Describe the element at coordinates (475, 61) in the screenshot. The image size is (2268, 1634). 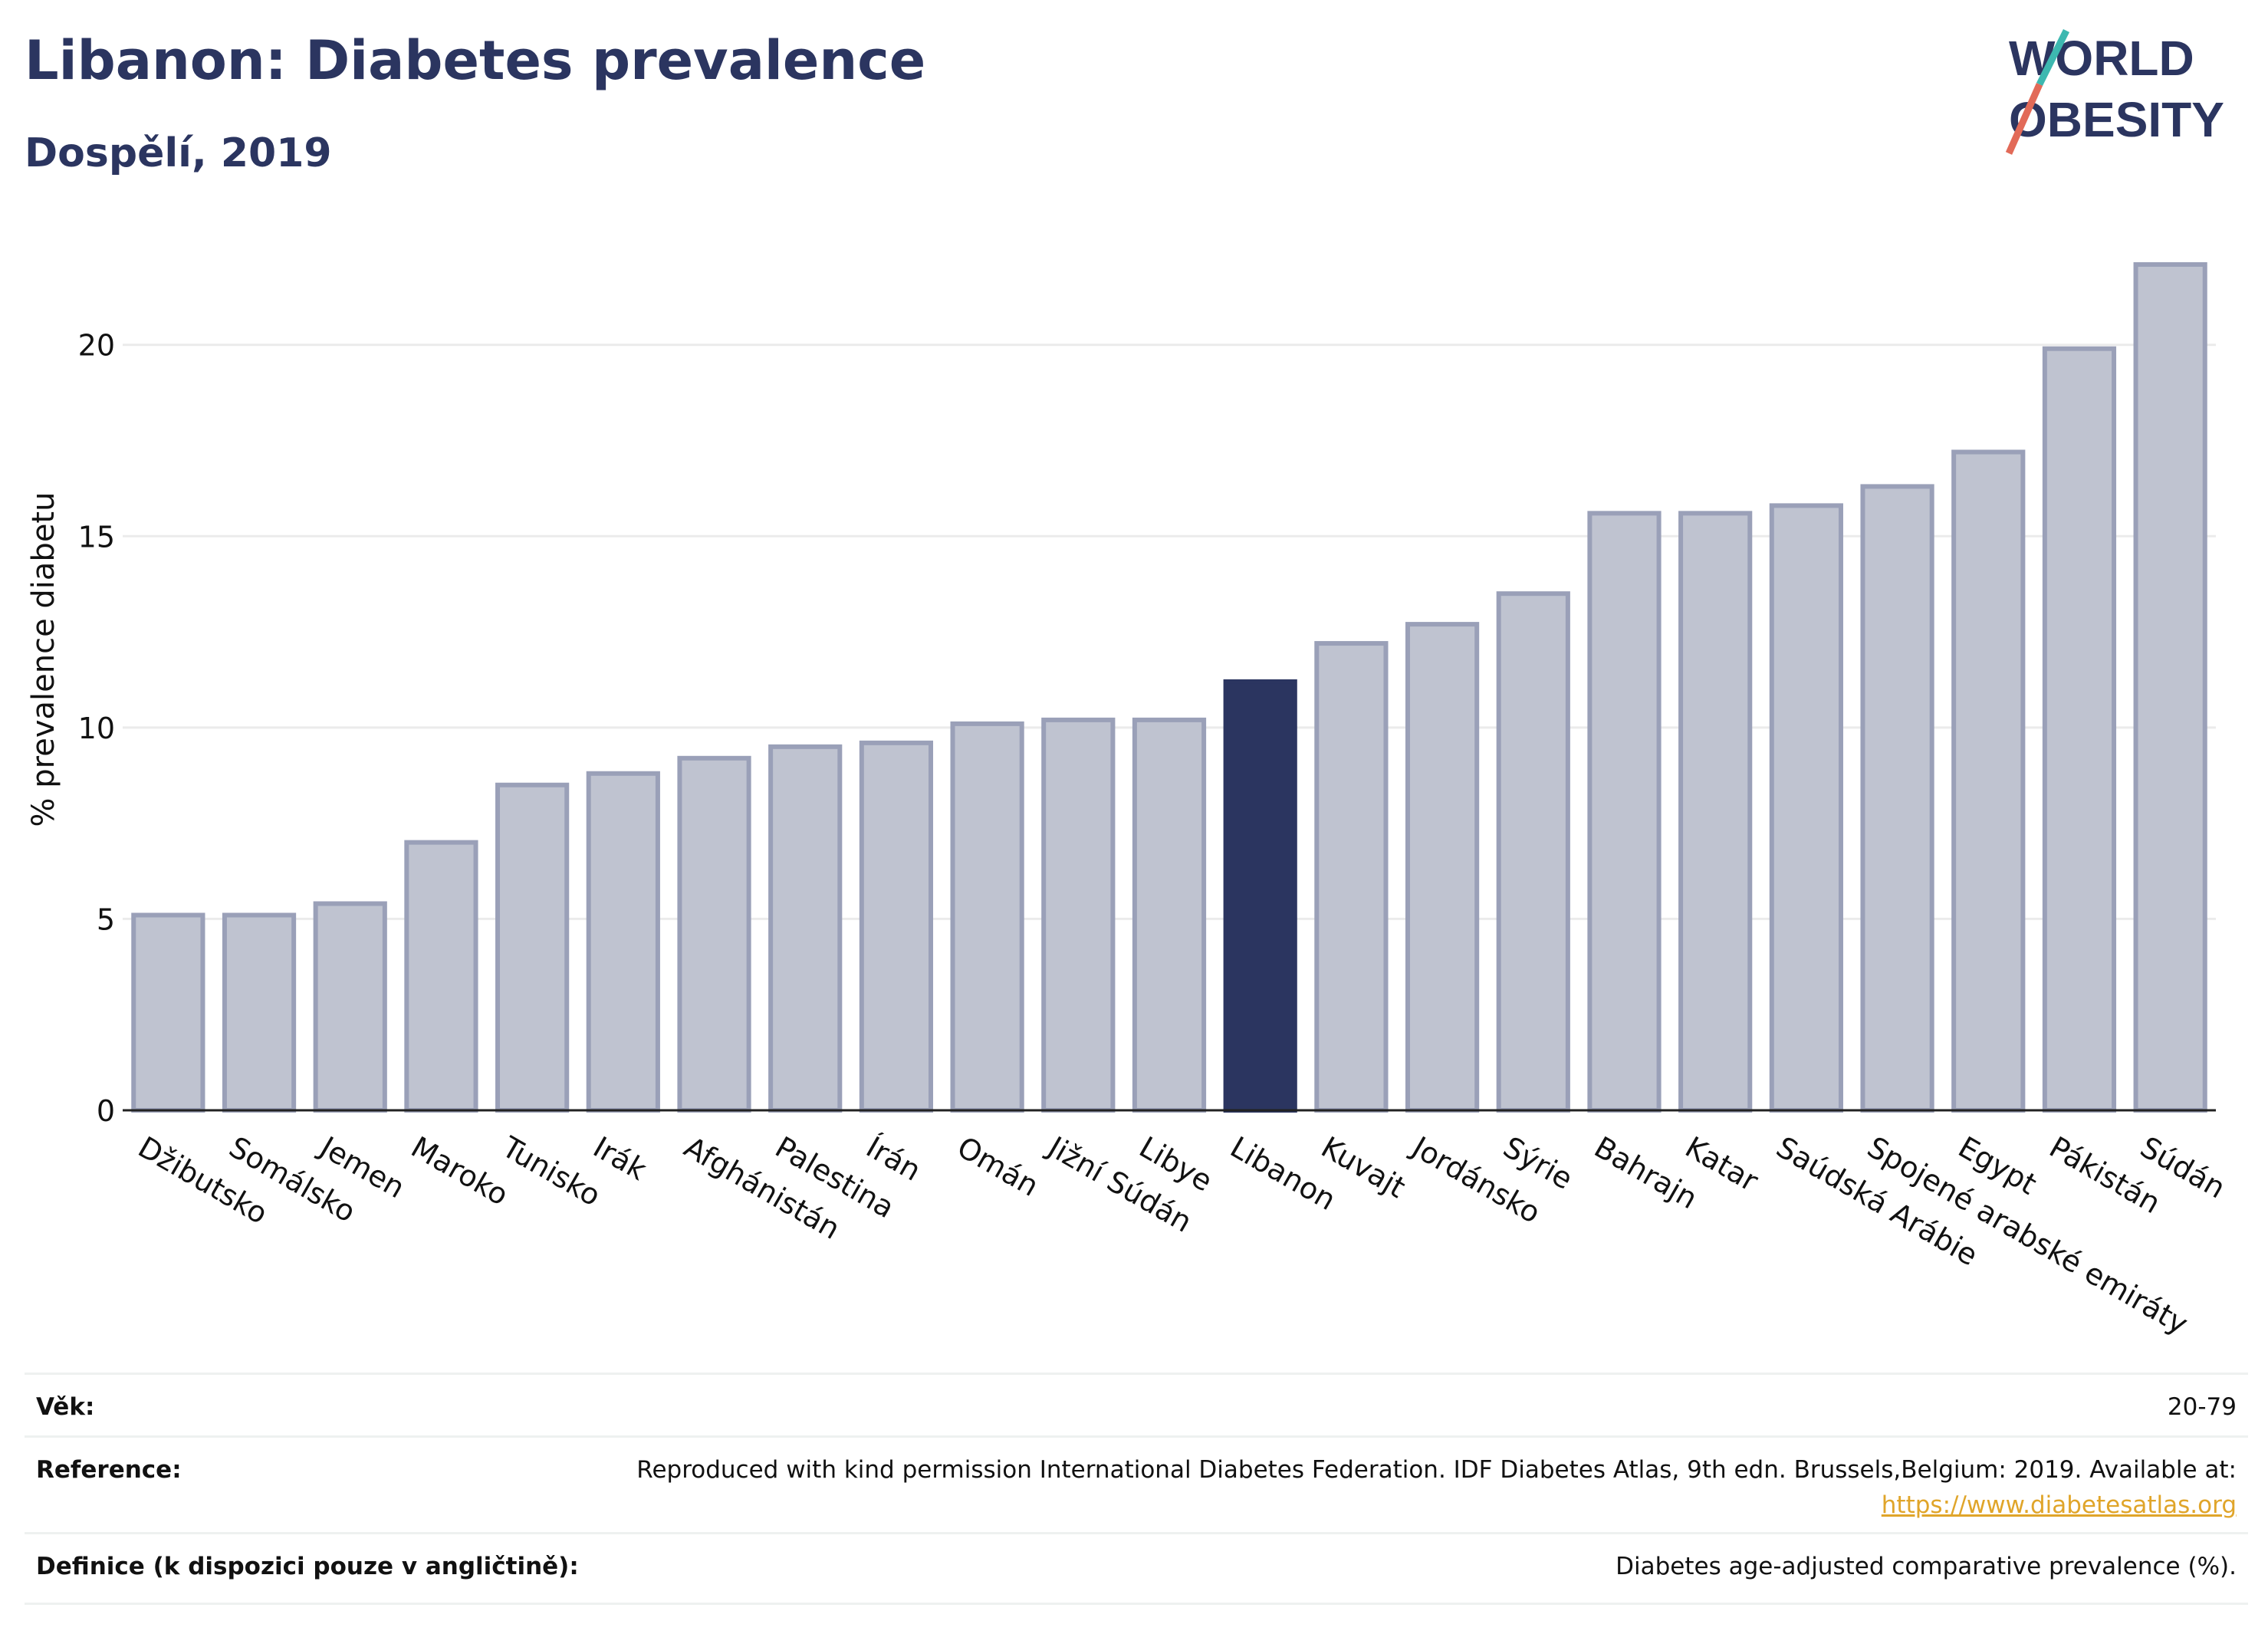
I see `chart-title: Libanon: Diabetes prevalence` at that location.